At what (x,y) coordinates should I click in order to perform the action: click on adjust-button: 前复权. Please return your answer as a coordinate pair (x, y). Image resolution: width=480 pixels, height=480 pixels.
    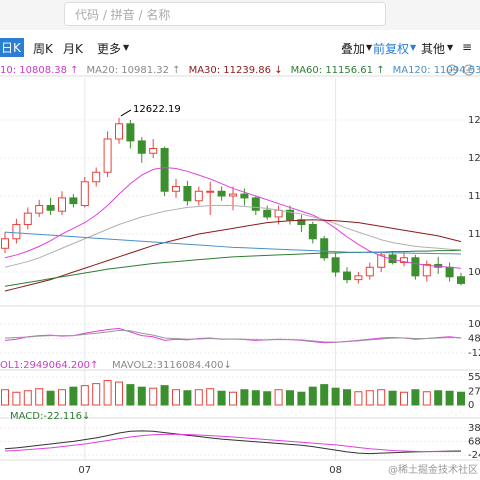
    Looking at the image, I should click on (391, 49).